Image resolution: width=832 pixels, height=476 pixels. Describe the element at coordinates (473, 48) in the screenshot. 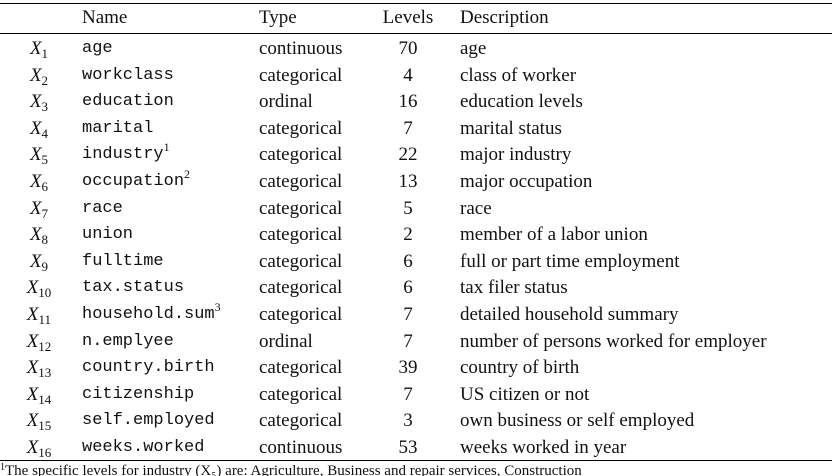

I see `row-description: age` at that location.